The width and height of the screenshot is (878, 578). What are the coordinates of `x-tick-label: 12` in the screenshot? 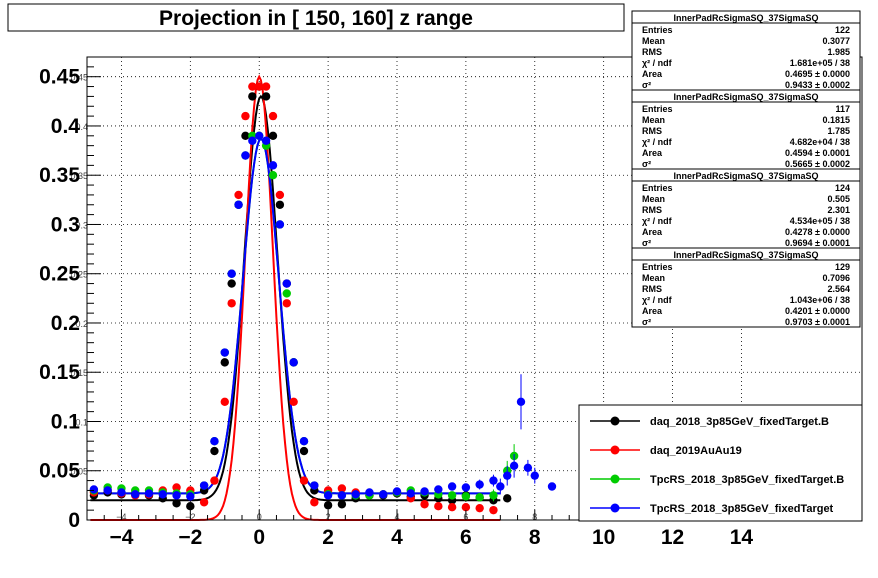 It's located at (672, 537).